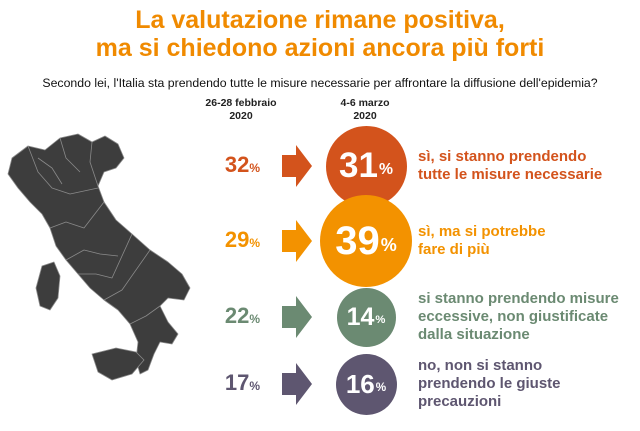 The width and height of the screenshot is (640, 431). I want to click on column-header-current: 4-6 marzo 2020, so click(365, 110).